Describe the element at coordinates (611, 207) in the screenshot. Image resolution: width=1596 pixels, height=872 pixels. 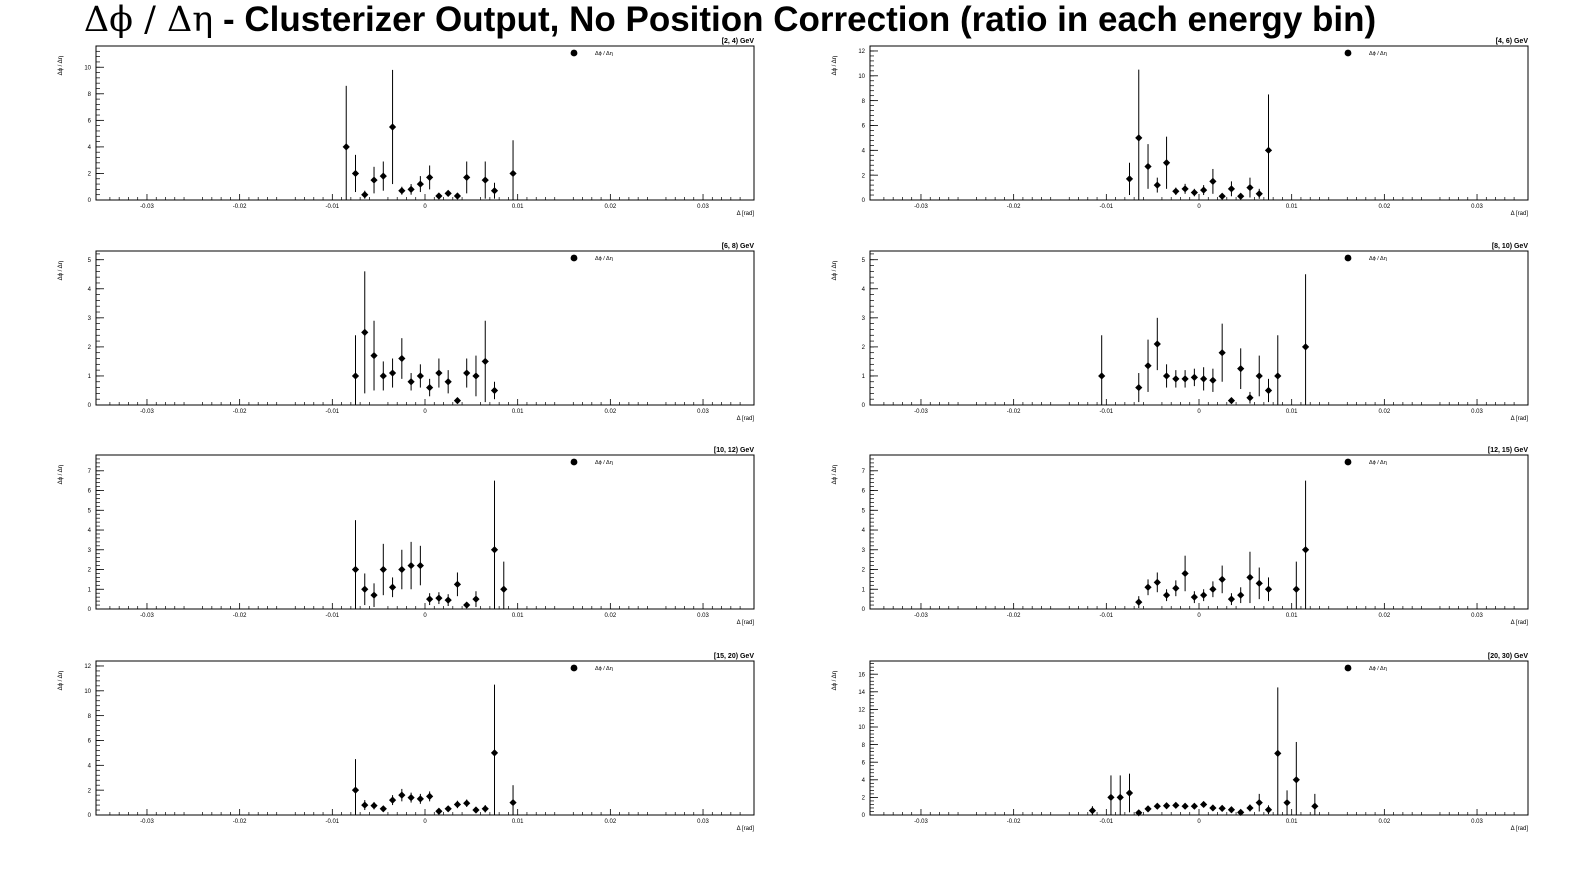
I see `x-tick-label: 0.02` at that location.